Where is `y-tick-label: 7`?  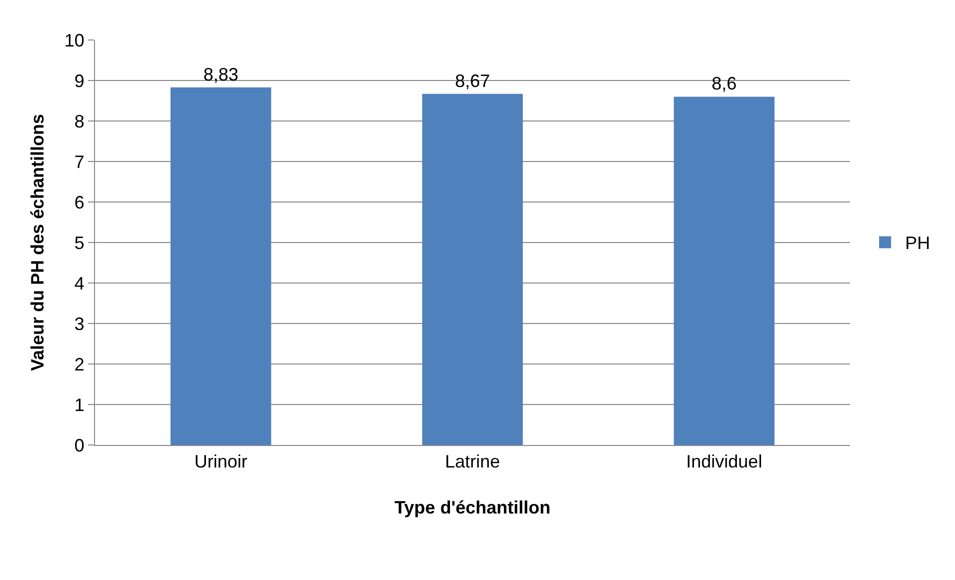
y-tick-label: 7 is located at coordinates (79, 162).